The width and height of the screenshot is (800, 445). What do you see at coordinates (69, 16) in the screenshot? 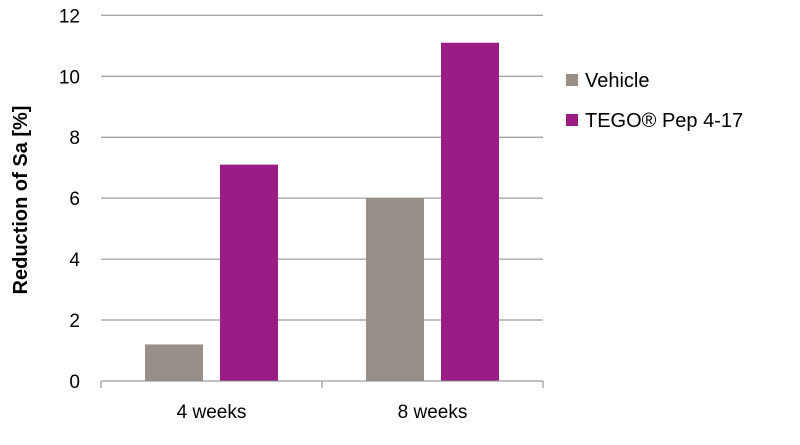
I see `y-tick-label: 12` at bounding box center [69, 16].